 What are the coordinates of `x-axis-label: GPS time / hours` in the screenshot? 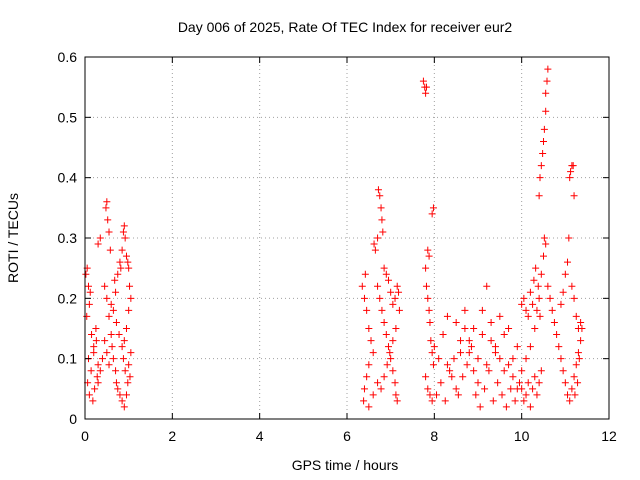 It's located at (345, 465).